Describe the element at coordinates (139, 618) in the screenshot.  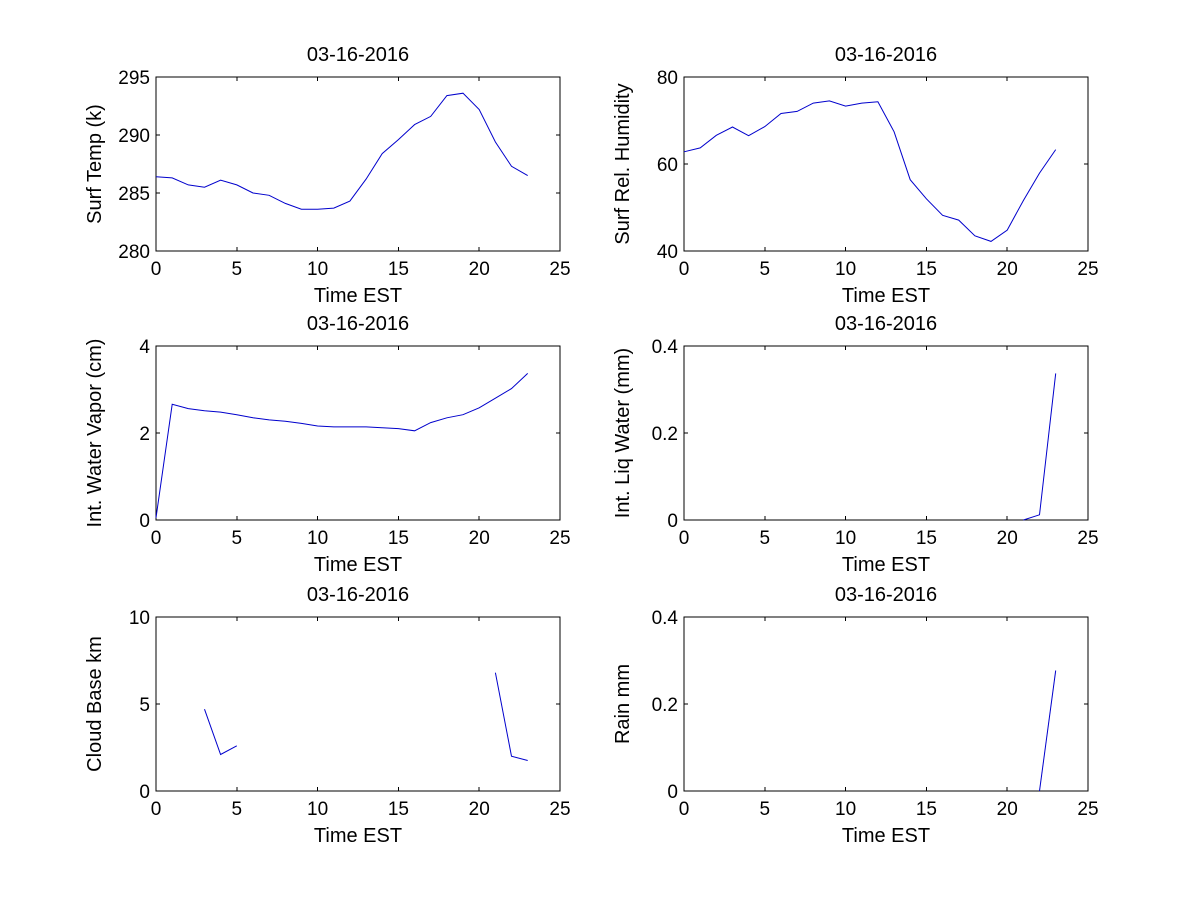
I see `y-tick-label: 10` at that location.